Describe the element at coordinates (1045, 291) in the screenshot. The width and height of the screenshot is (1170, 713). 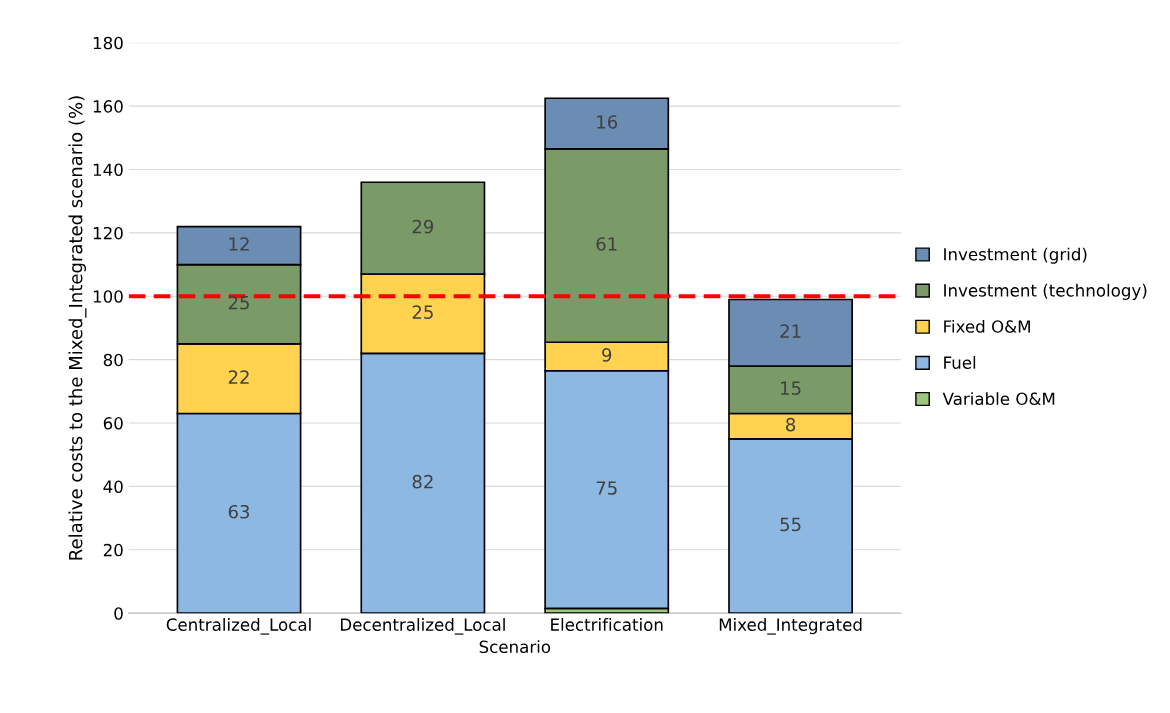
I see `legend-label: Investment (technology)` at that location.